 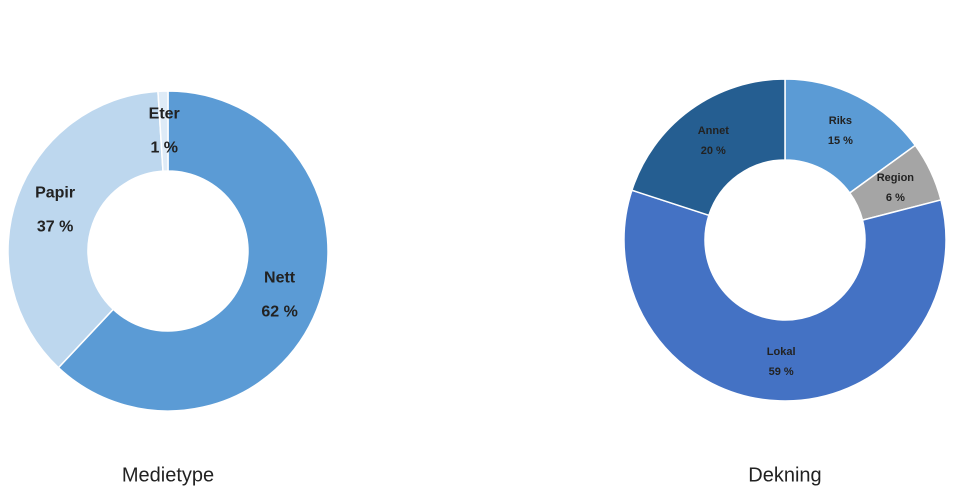 I want to click on slice-label: Lokal, so click(x=781, y=352).